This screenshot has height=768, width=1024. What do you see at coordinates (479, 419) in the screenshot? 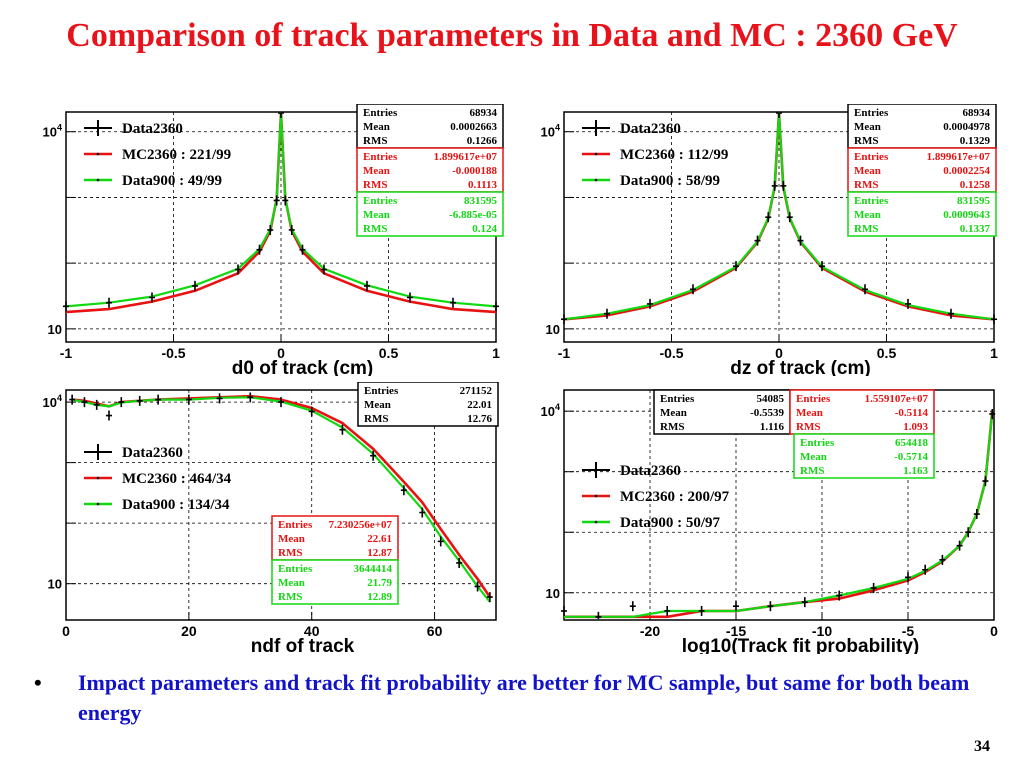
I see `stats-value: 12.76` at bounding box center [479, 419].